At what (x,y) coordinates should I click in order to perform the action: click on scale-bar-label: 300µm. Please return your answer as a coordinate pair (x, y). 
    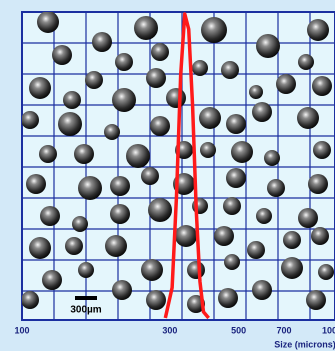
    Looking at the image, I should click on (85, 310).